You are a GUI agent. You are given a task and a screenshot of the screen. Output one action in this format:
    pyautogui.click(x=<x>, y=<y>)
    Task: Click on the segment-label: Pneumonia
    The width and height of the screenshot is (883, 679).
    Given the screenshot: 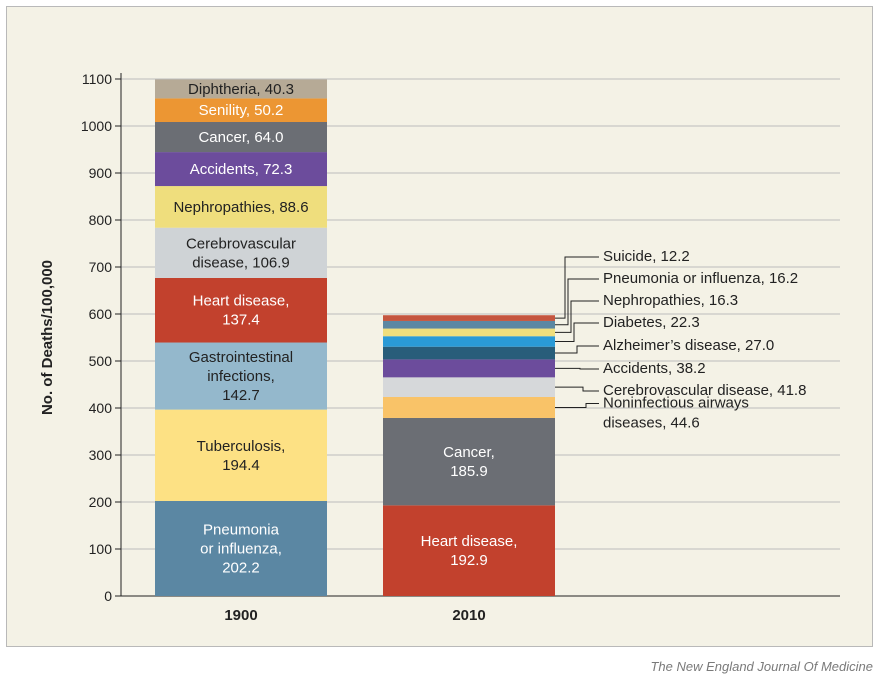 What is the action you would take?
    pyautogui.click(x=241, y=529)
    